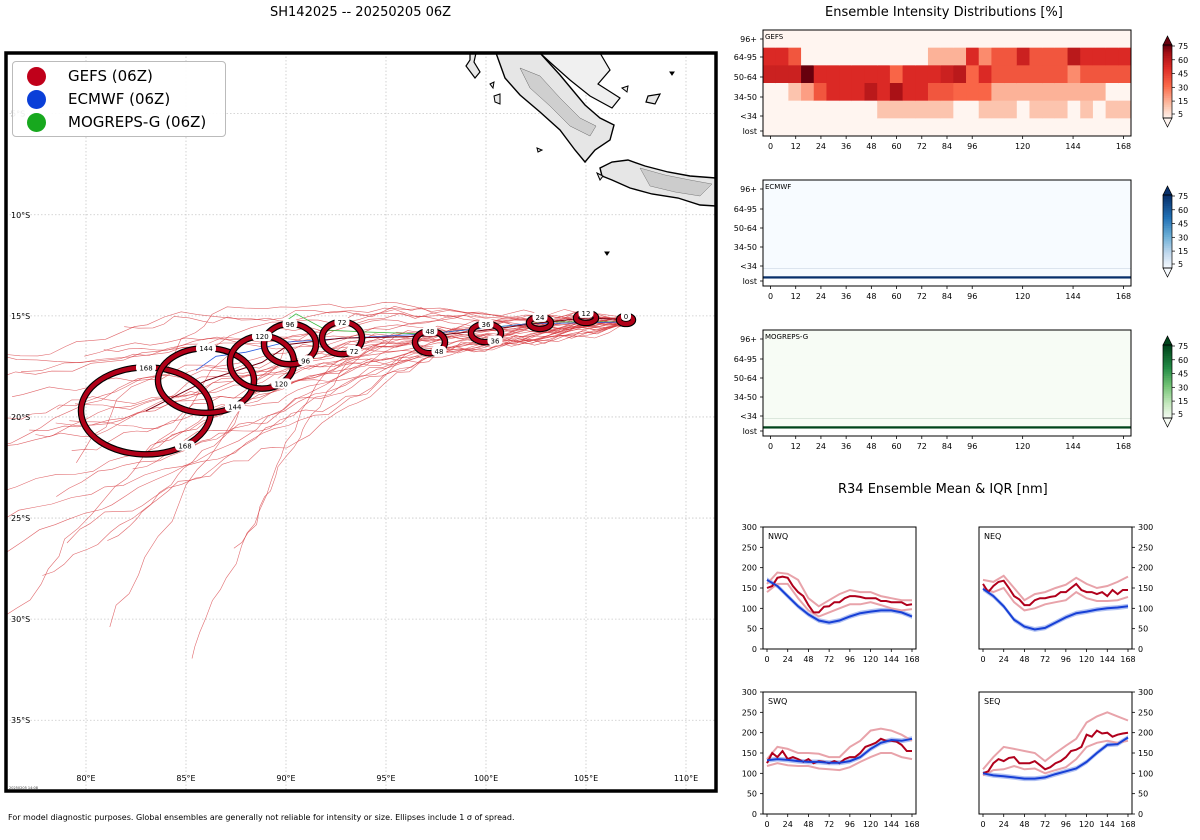  Describe the element at coordinates (1145, 692) in the screenshot. I see `r34-ytick-label: 300` at that location.